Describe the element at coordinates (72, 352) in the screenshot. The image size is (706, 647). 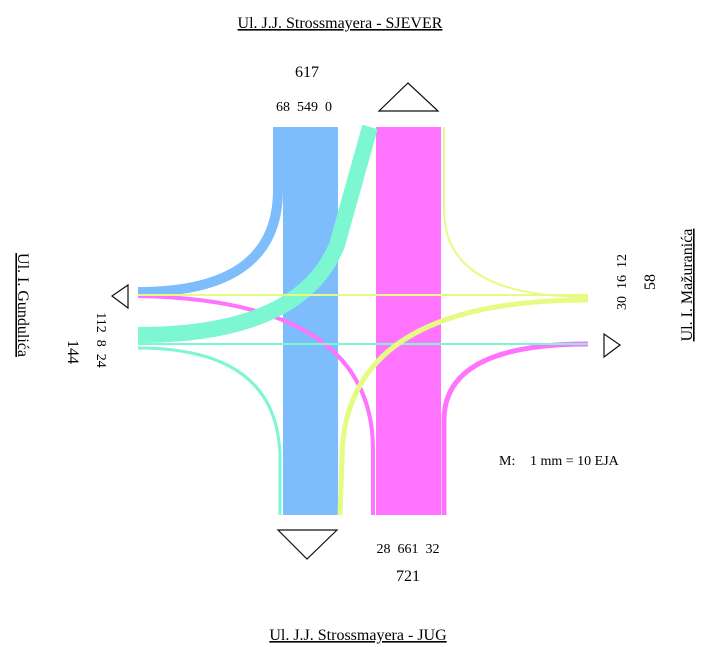
I see `west-total: 144` at that location.